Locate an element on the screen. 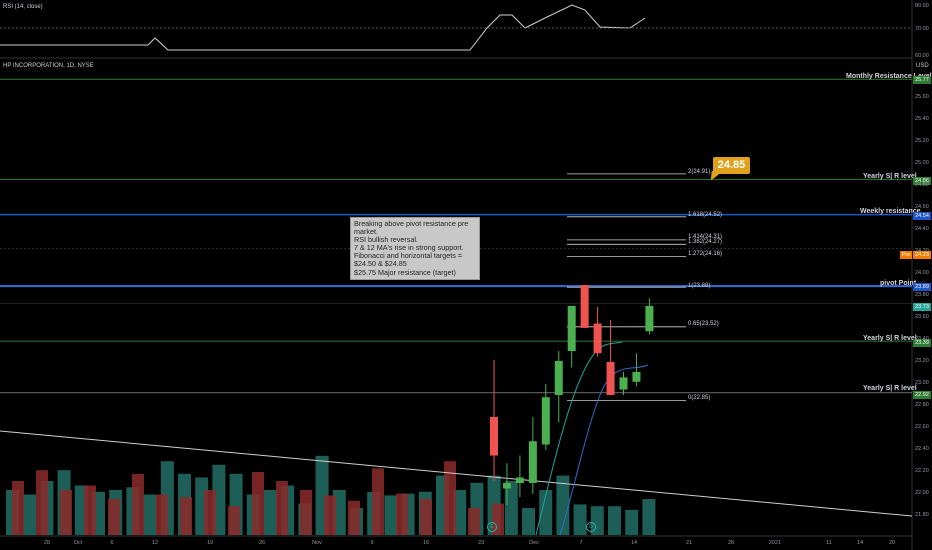  dividend-marker: D is located at coordinates (591, 527).